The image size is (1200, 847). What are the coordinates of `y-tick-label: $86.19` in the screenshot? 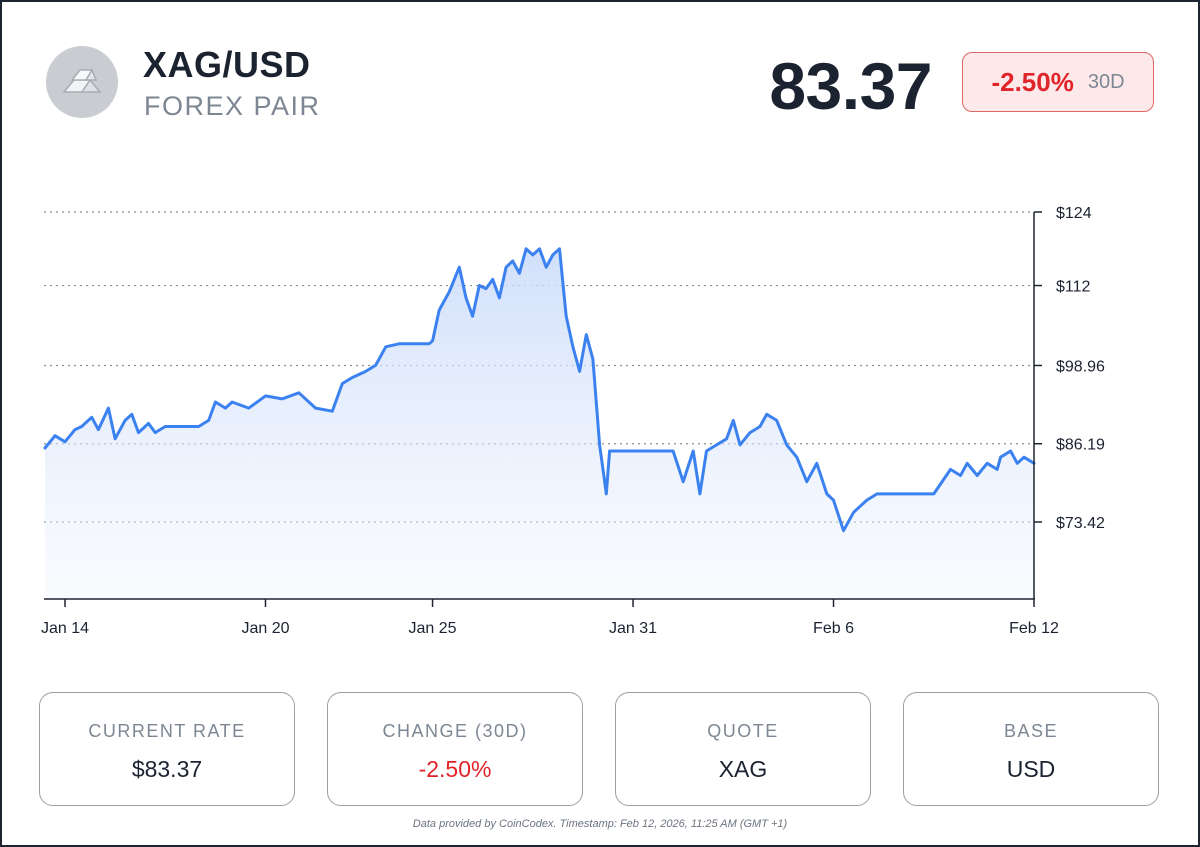 It's located at (1080, 445).